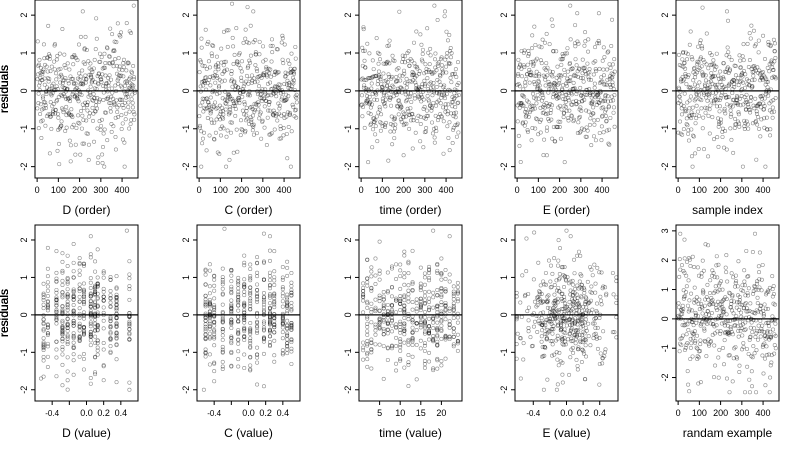  Describe the element at coordinates (24, 314) in the screenshot. I see `y-tick-label: 0` at that location.